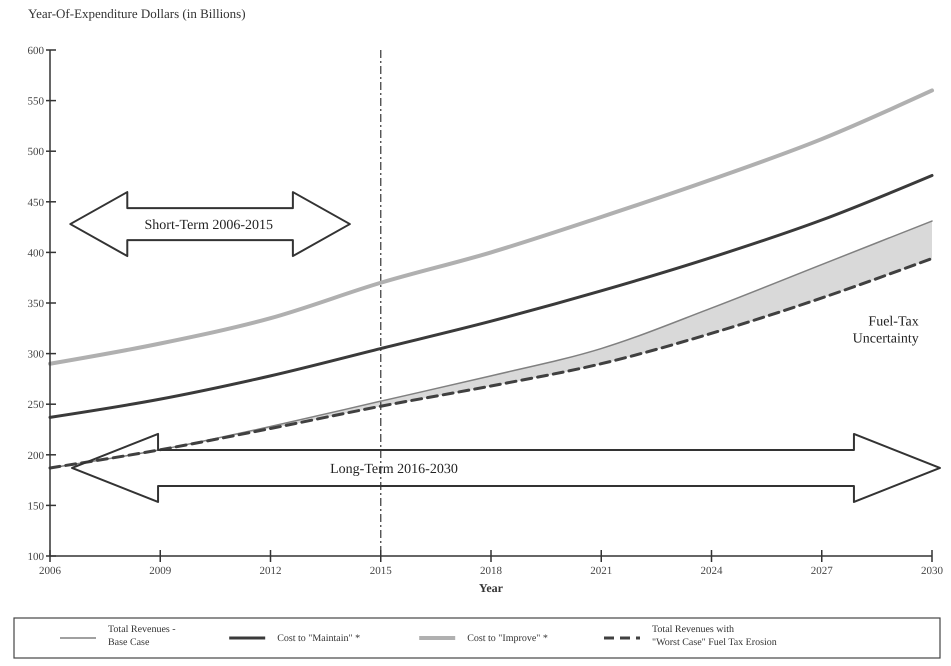  I want to click on x-tick-label: 2006, so click(50, 571).